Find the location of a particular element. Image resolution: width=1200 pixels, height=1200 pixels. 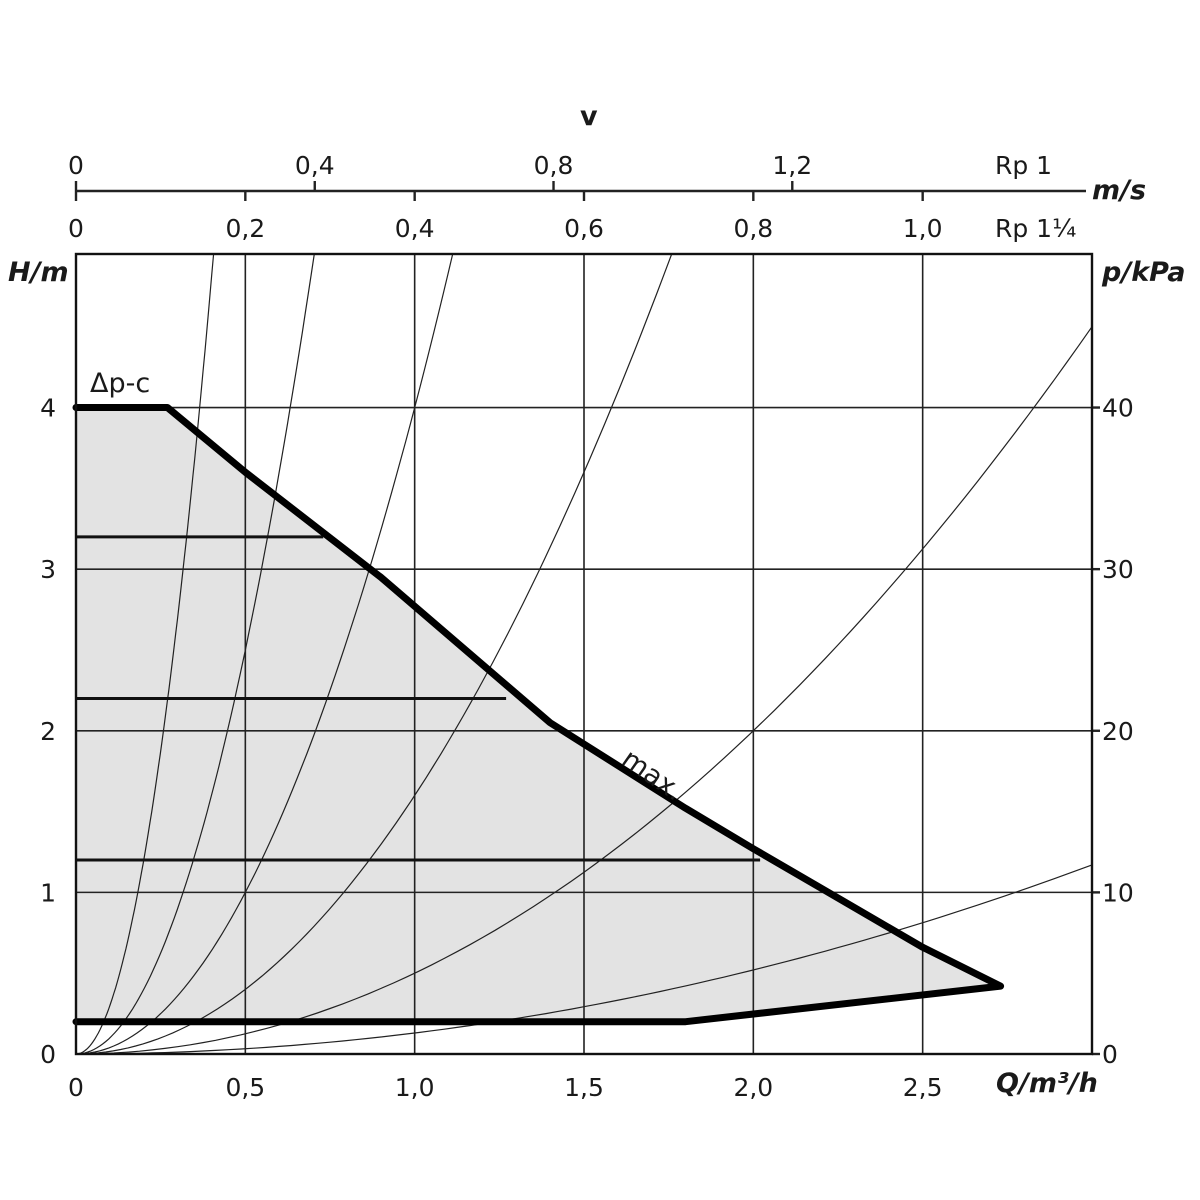

x-tick-label: 0 is located at coordinates (76, 1087).